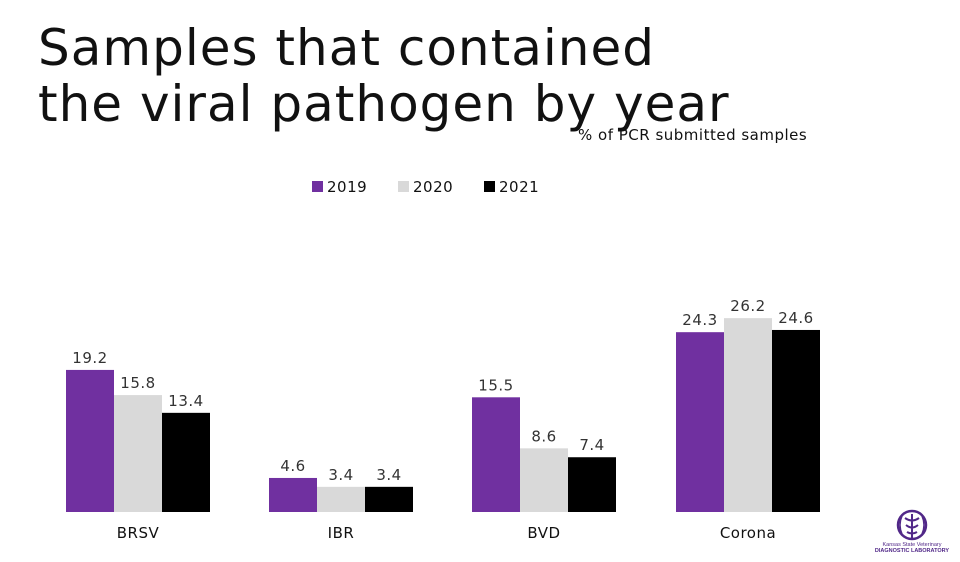 Image resolution: width=960 pixels, height=562 pixels. What do you see at coordinates (185, 401) in the screenshot?
I see `data-label-brsv-2021: 13.4` at bounding box center [185, 401].